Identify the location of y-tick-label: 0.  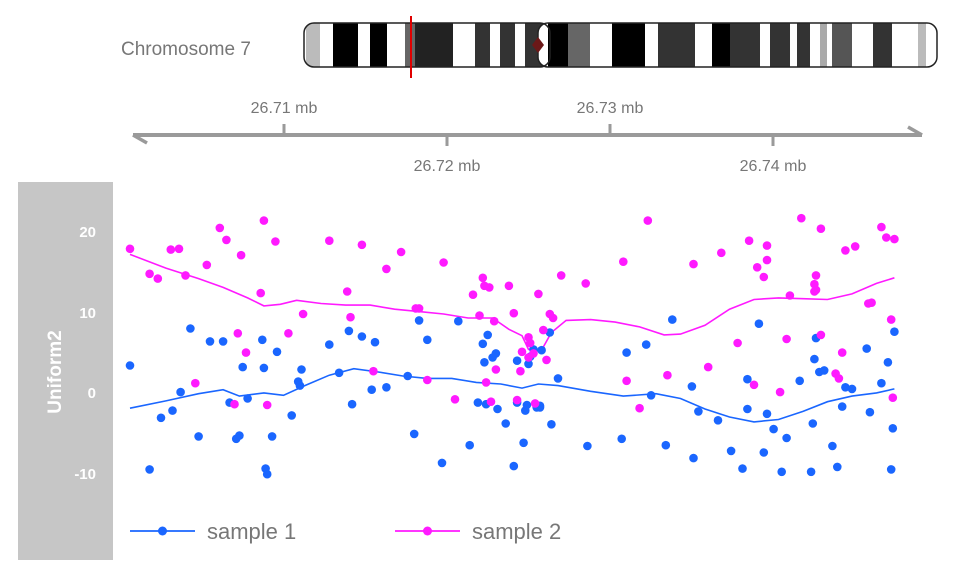
(91, 393).